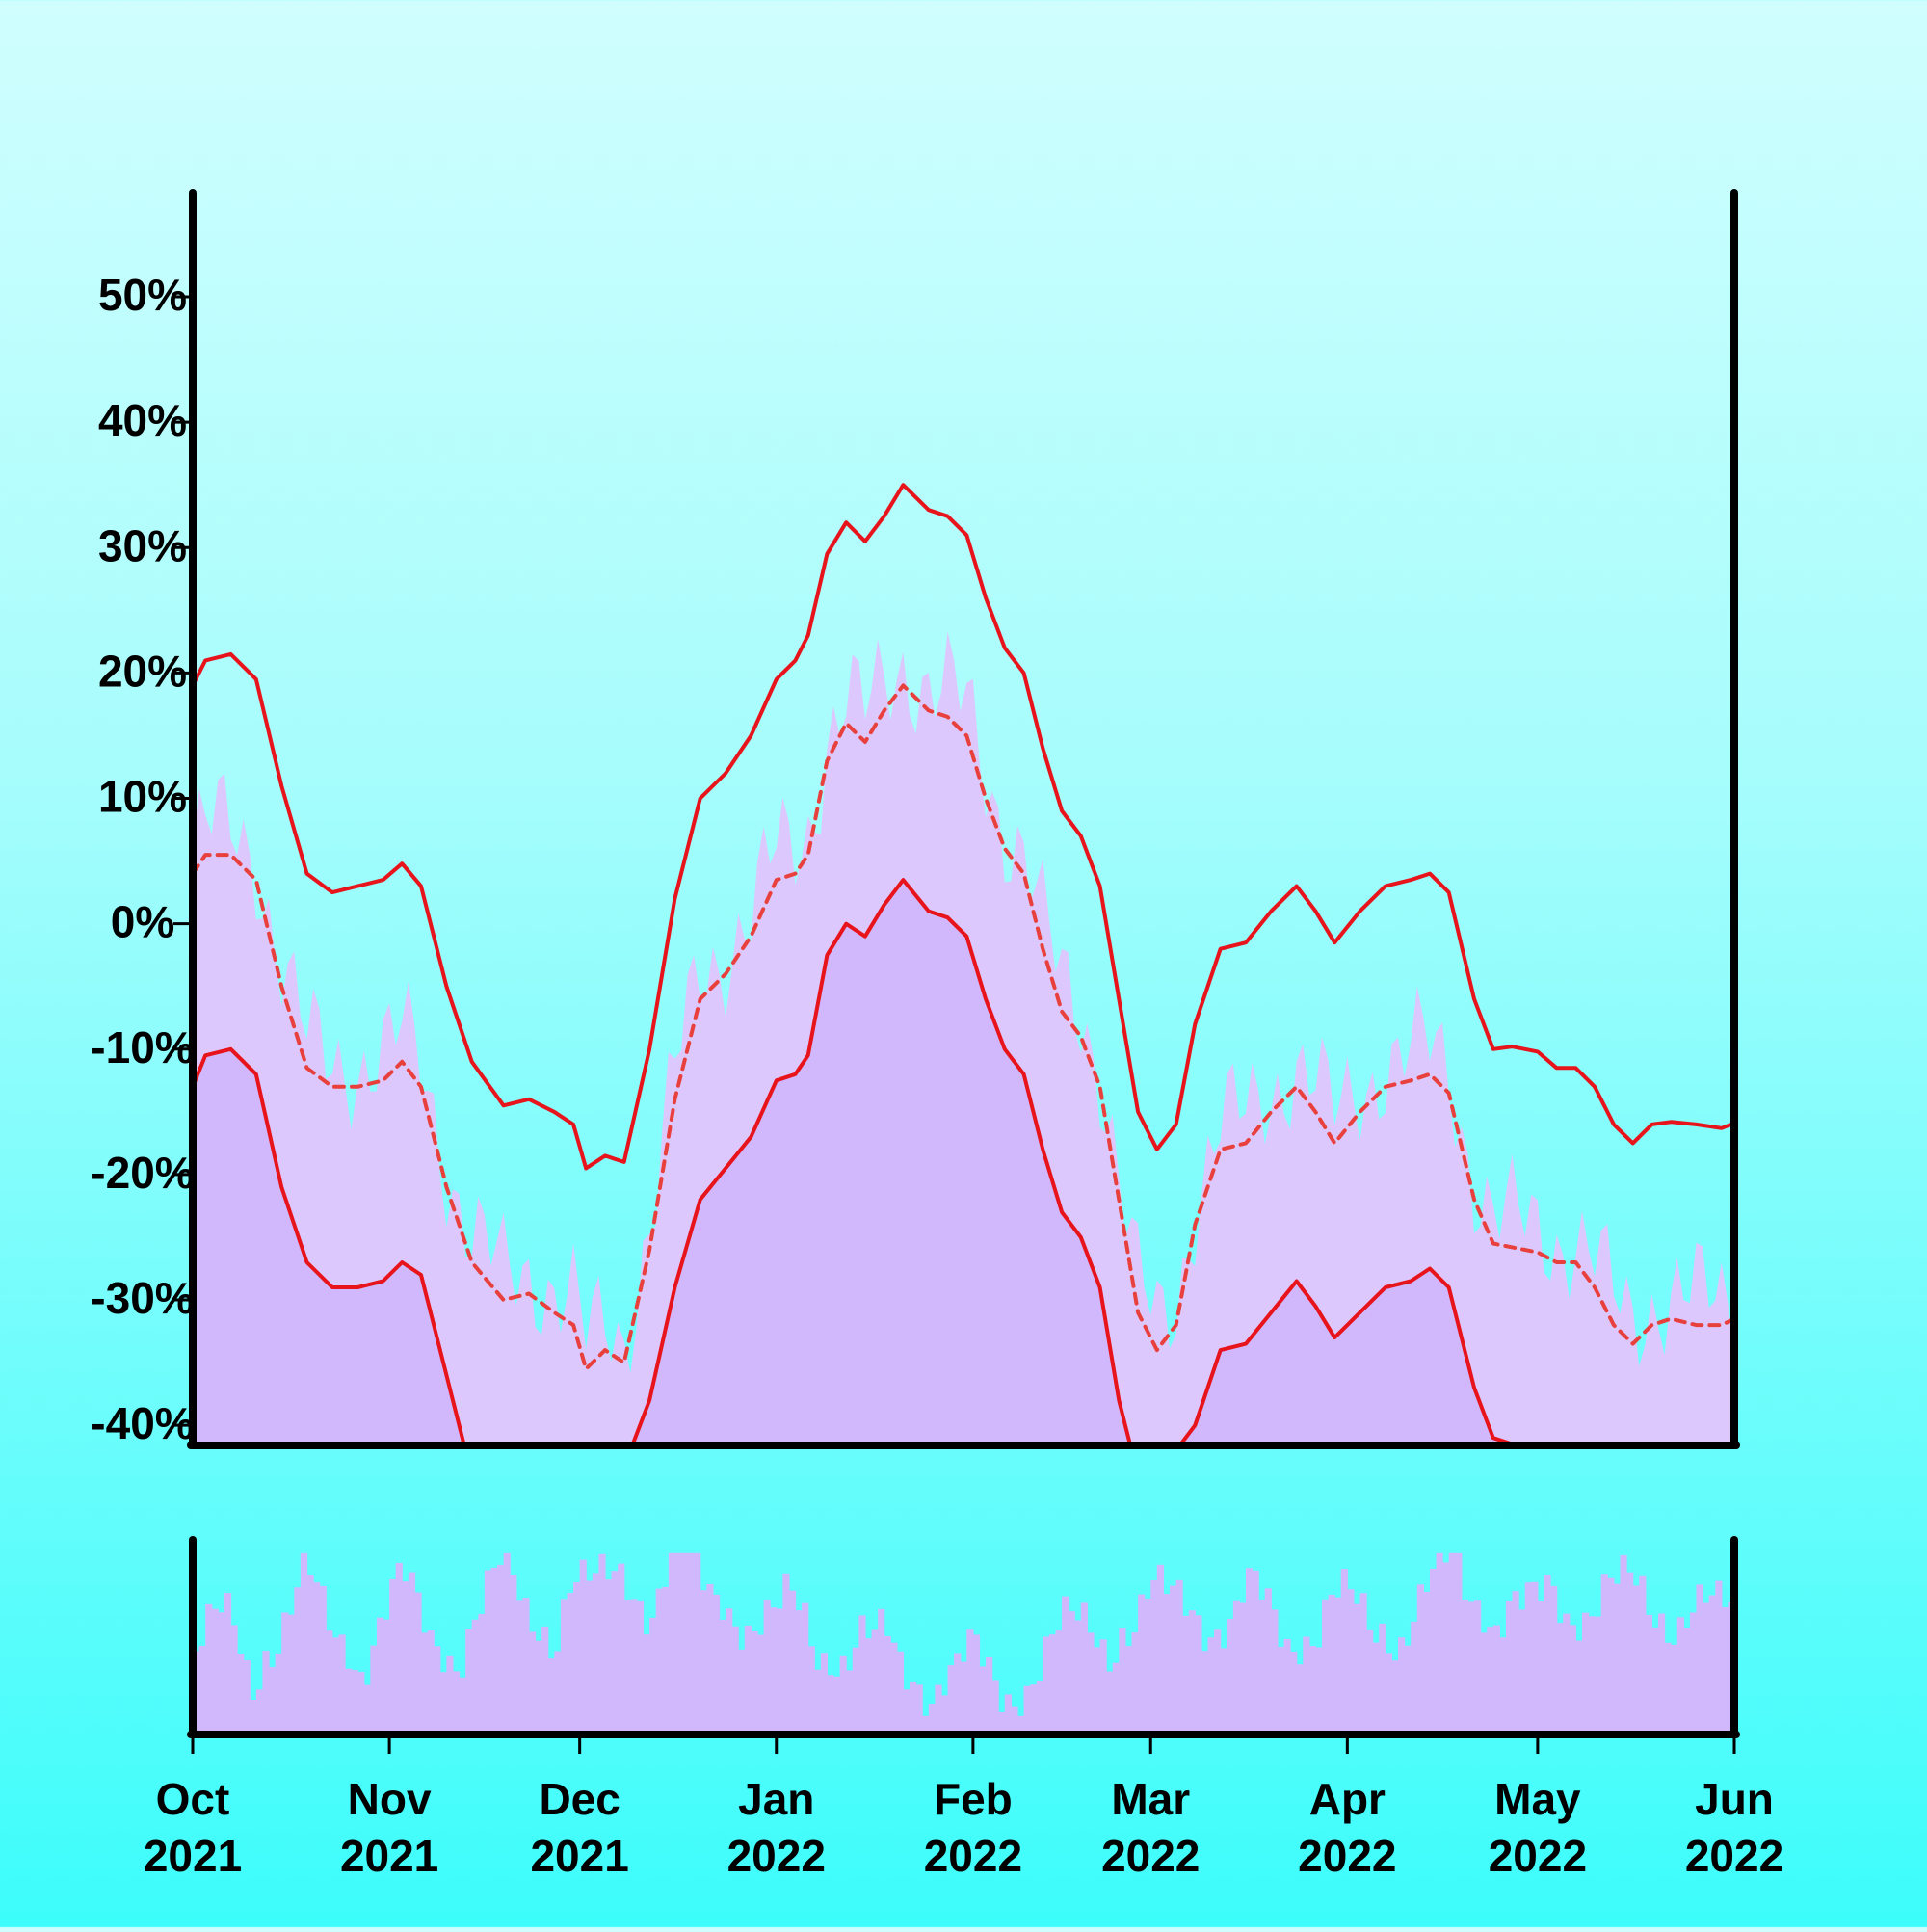 The image size is (1927, 1932). What do you see at coordinates (142, 1298) in the screenshot?
I see `y-tick-label: -30%` at bounding box center [142, 1298].